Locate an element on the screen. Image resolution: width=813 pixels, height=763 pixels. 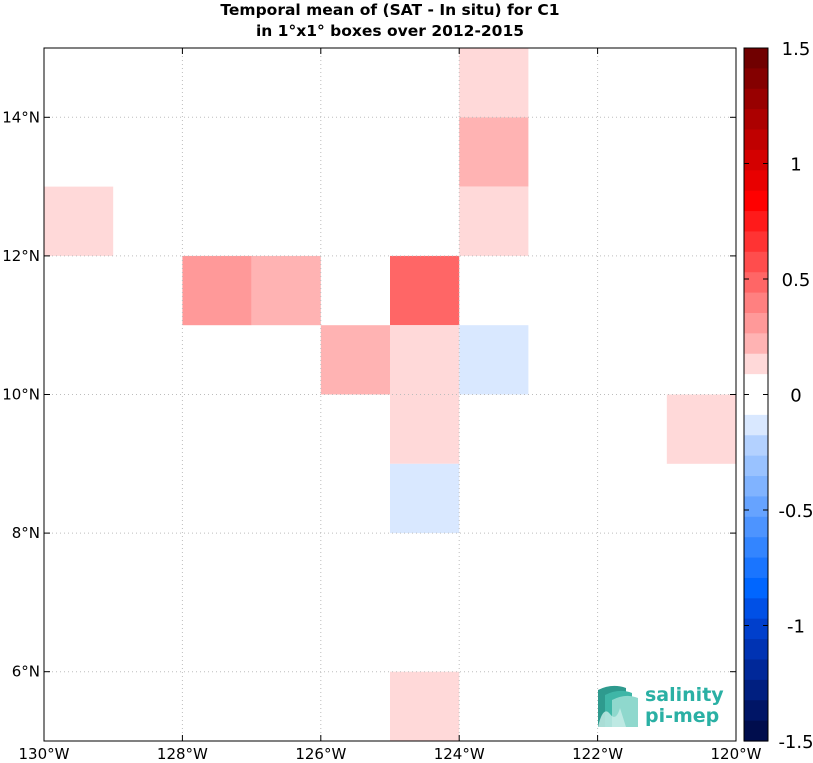
y-tick-label: 10°N is located at coordinates (21, 395).